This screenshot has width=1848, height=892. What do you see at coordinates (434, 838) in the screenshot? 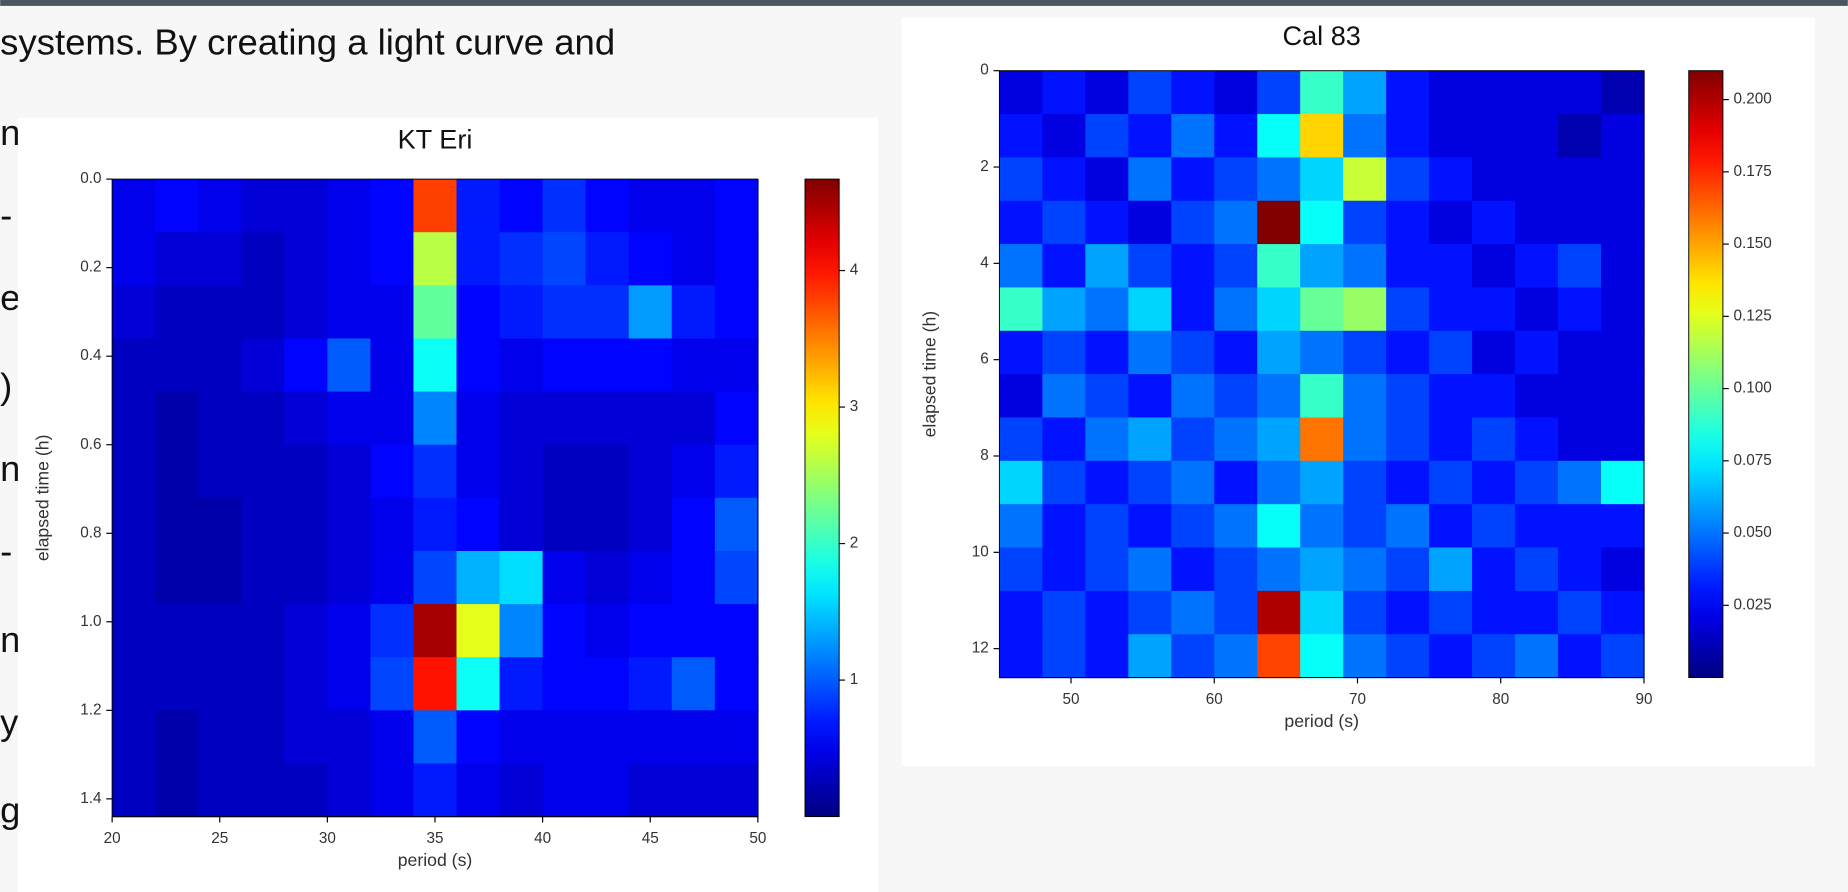
I see `x-tick-label: 35` at bounding box center [434, 838].